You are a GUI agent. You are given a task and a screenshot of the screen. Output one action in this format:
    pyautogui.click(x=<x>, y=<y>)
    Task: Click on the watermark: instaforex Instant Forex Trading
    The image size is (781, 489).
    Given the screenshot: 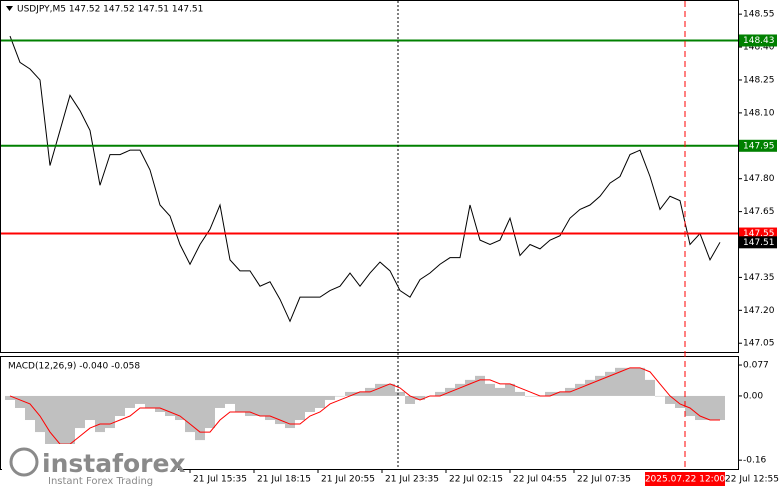 What is the action you would take?
    pyautogui.click(x=94, y=466)
    